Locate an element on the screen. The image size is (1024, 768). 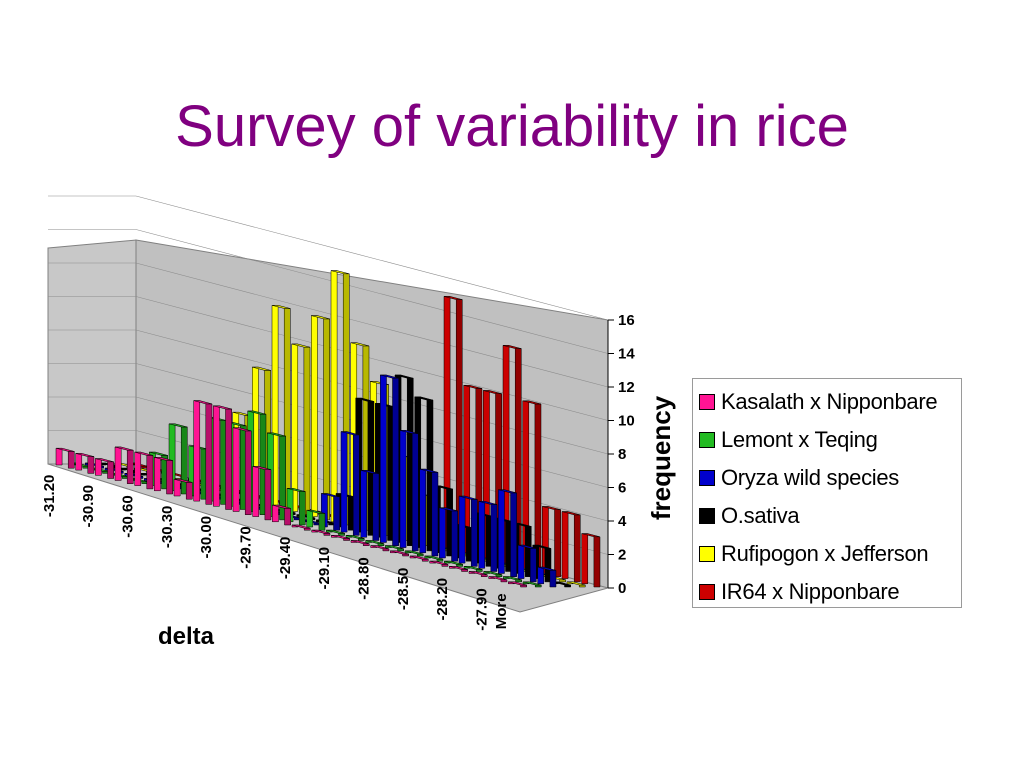
x-tick-label: -30.30 is located at coordinates (167, 527).